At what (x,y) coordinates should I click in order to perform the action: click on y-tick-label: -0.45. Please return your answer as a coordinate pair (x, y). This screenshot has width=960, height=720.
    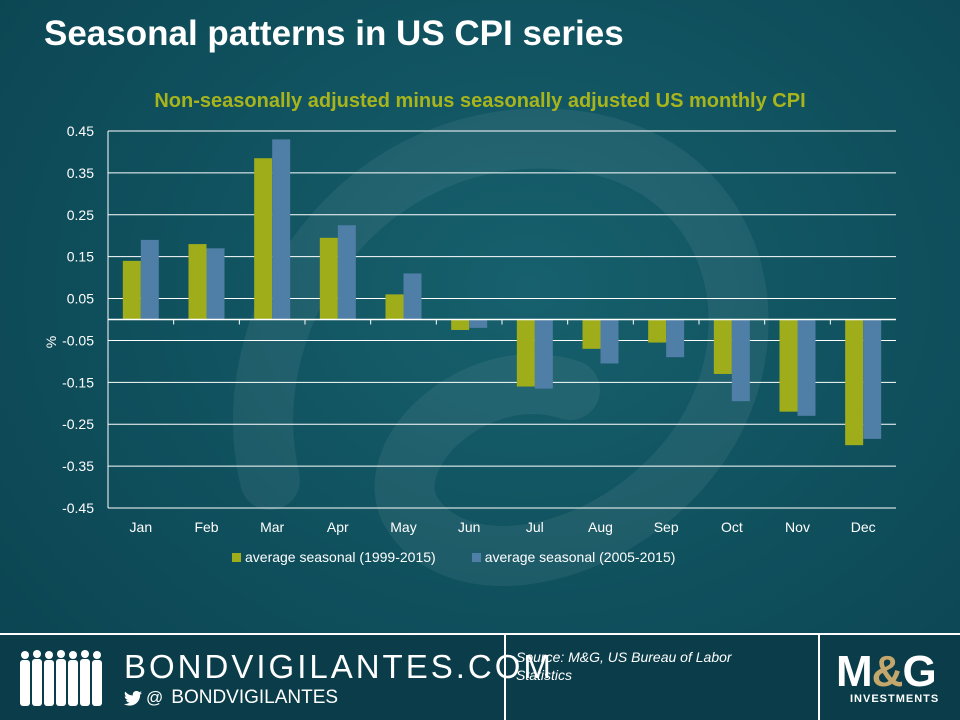
    Looking at the image, I should click on (78, 508).